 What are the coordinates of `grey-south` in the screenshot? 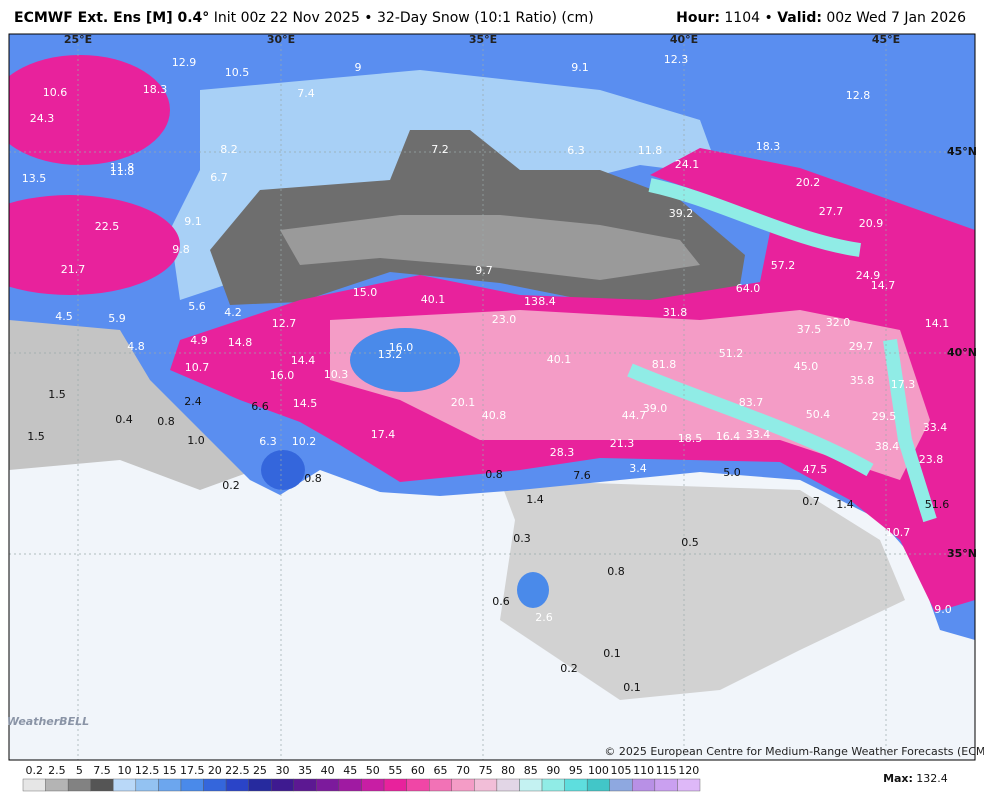 It's located at (702, 590).